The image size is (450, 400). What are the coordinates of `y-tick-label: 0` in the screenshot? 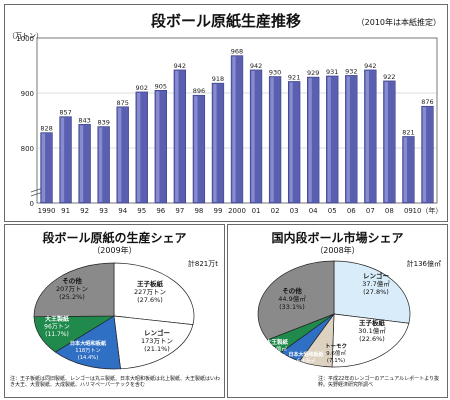 It's located at (32, 204).